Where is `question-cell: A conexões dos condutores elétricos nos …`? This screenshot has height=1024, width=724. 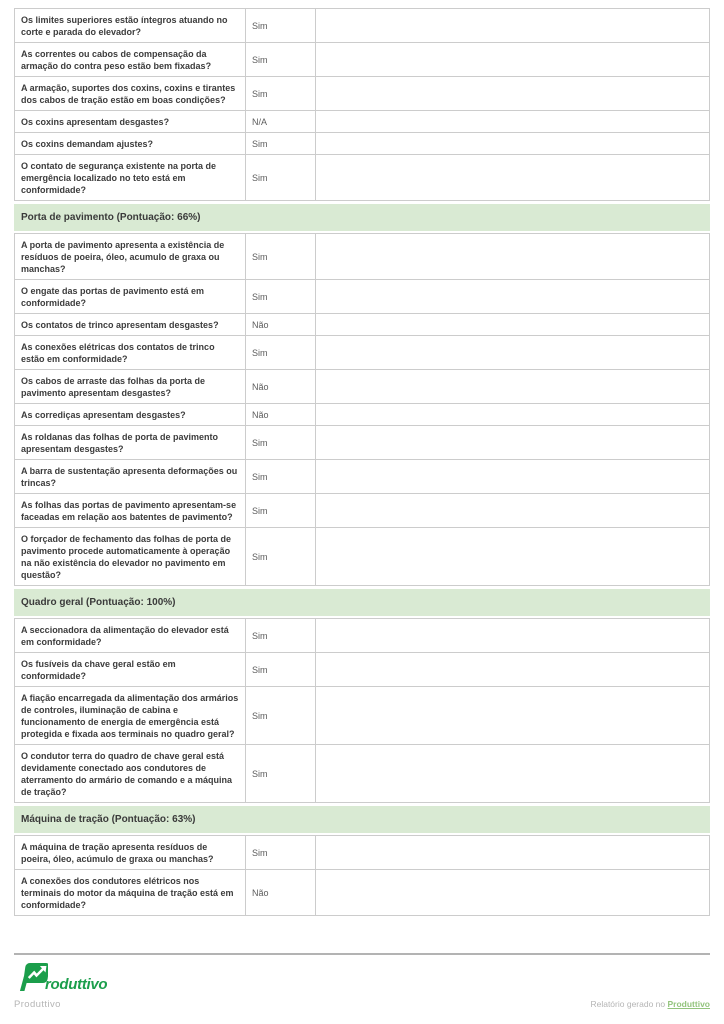 question-cell: A conexões dos condutores elétricos nos … is located at coordinates (130, 892).